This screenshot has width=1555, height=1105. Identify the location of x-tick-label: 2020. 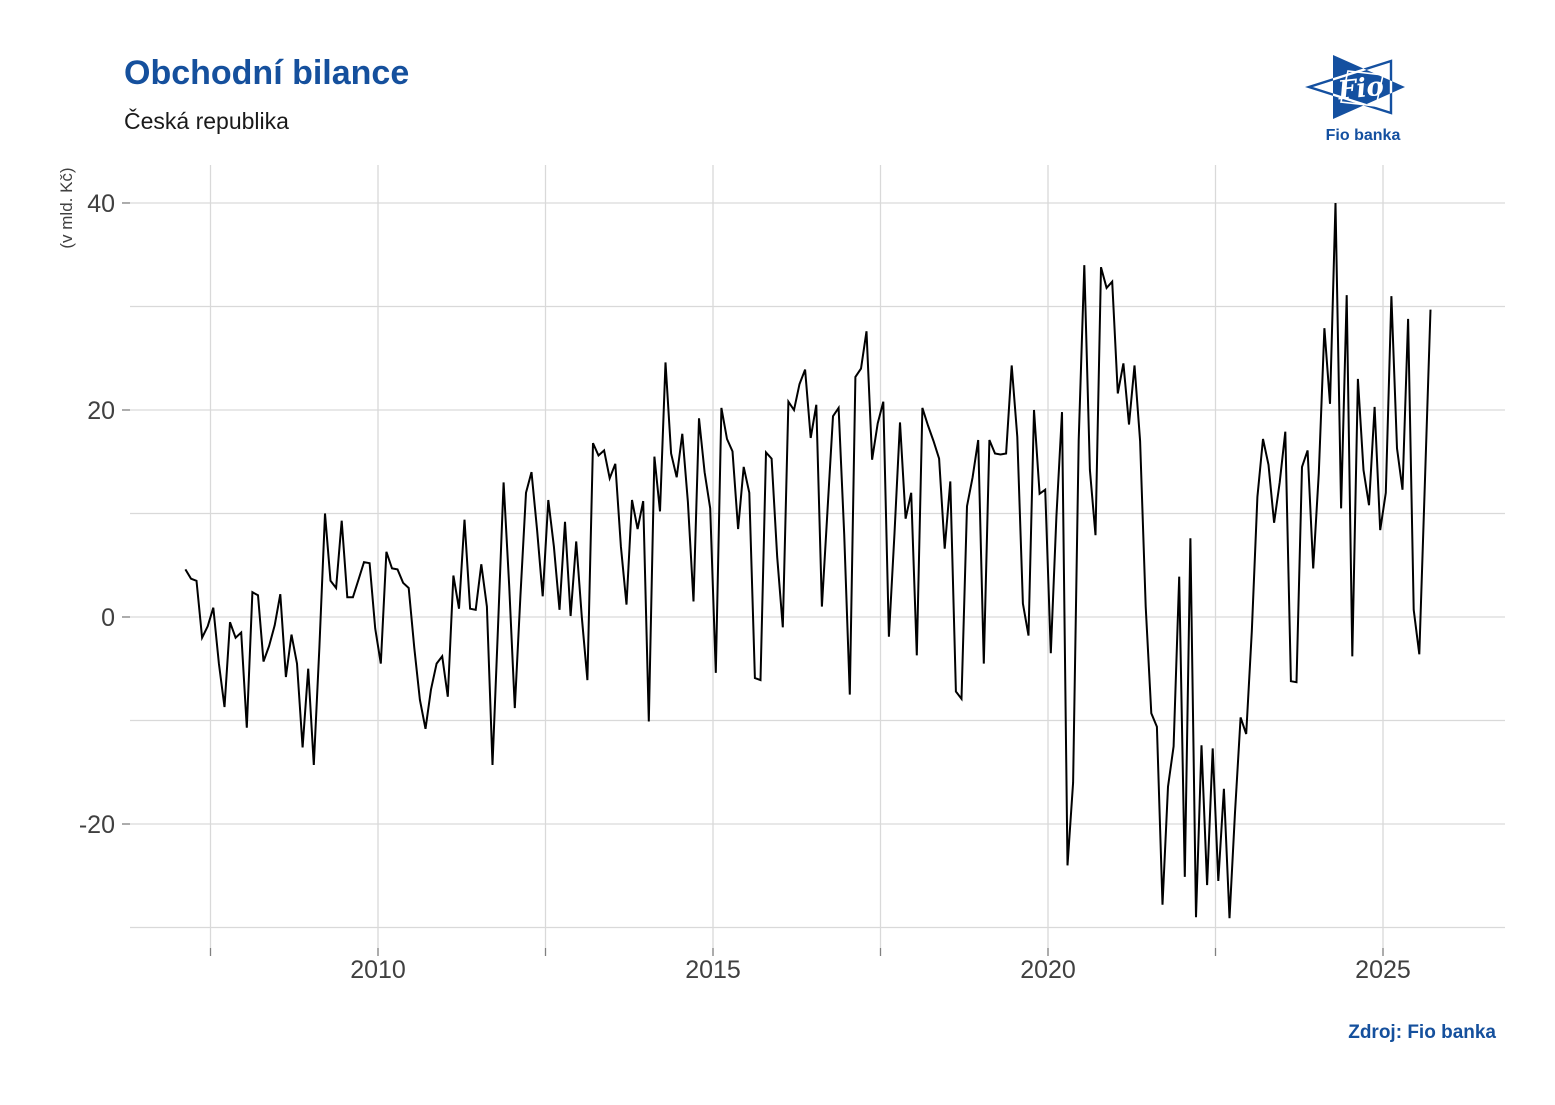
(1048, 970).